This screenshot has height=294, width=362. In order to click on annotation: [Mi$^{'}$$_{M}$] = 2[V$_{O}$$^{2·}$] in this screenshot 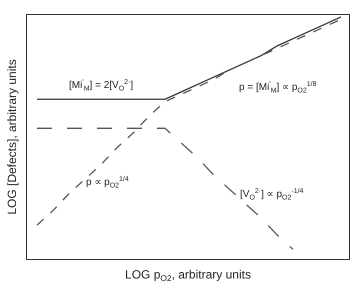, I will do `click(101, 85)`.